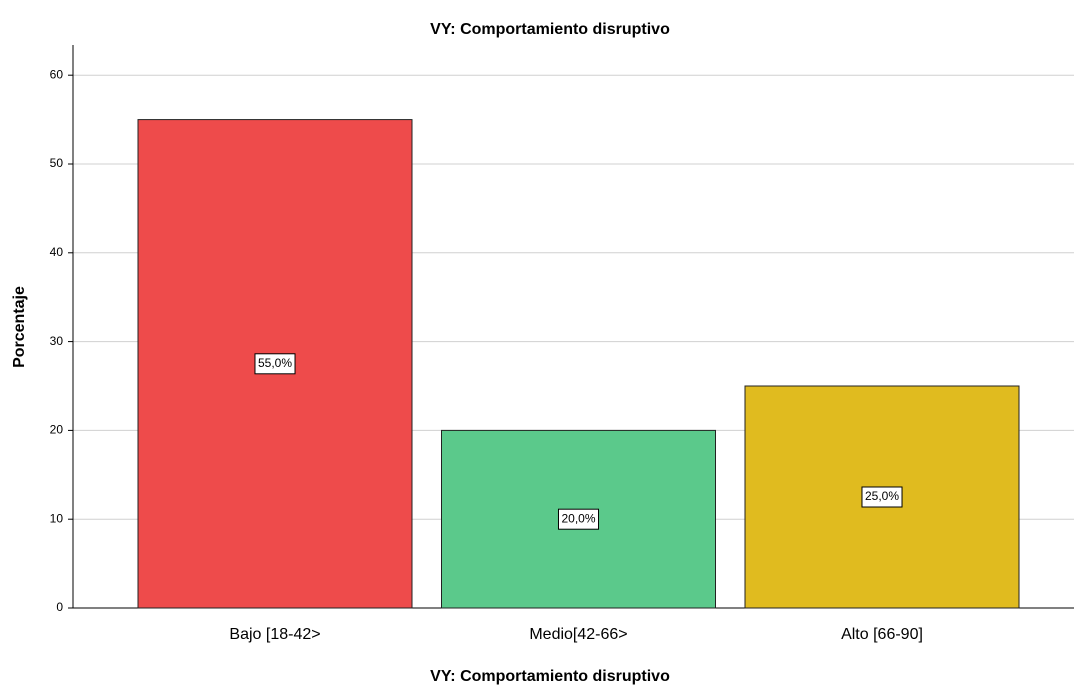 This screenshot has width=1074, height=688. Describe the element at coordinates (550, 676) in the screenshot. I see `x-axis-label: VY: Comportamiento disruptivo` at that location.